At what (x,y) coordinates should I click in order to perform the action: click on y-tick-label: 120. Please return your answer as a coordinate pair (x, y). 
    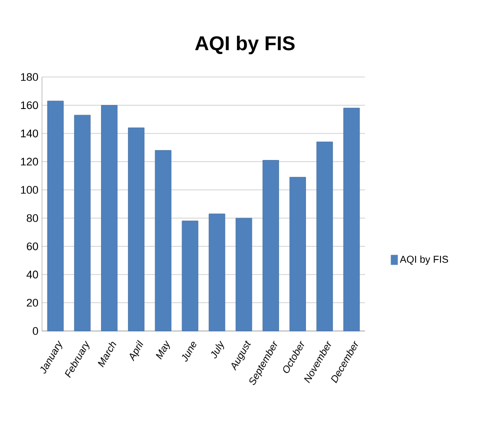
    Looking at the image, I should click on (29, 162).